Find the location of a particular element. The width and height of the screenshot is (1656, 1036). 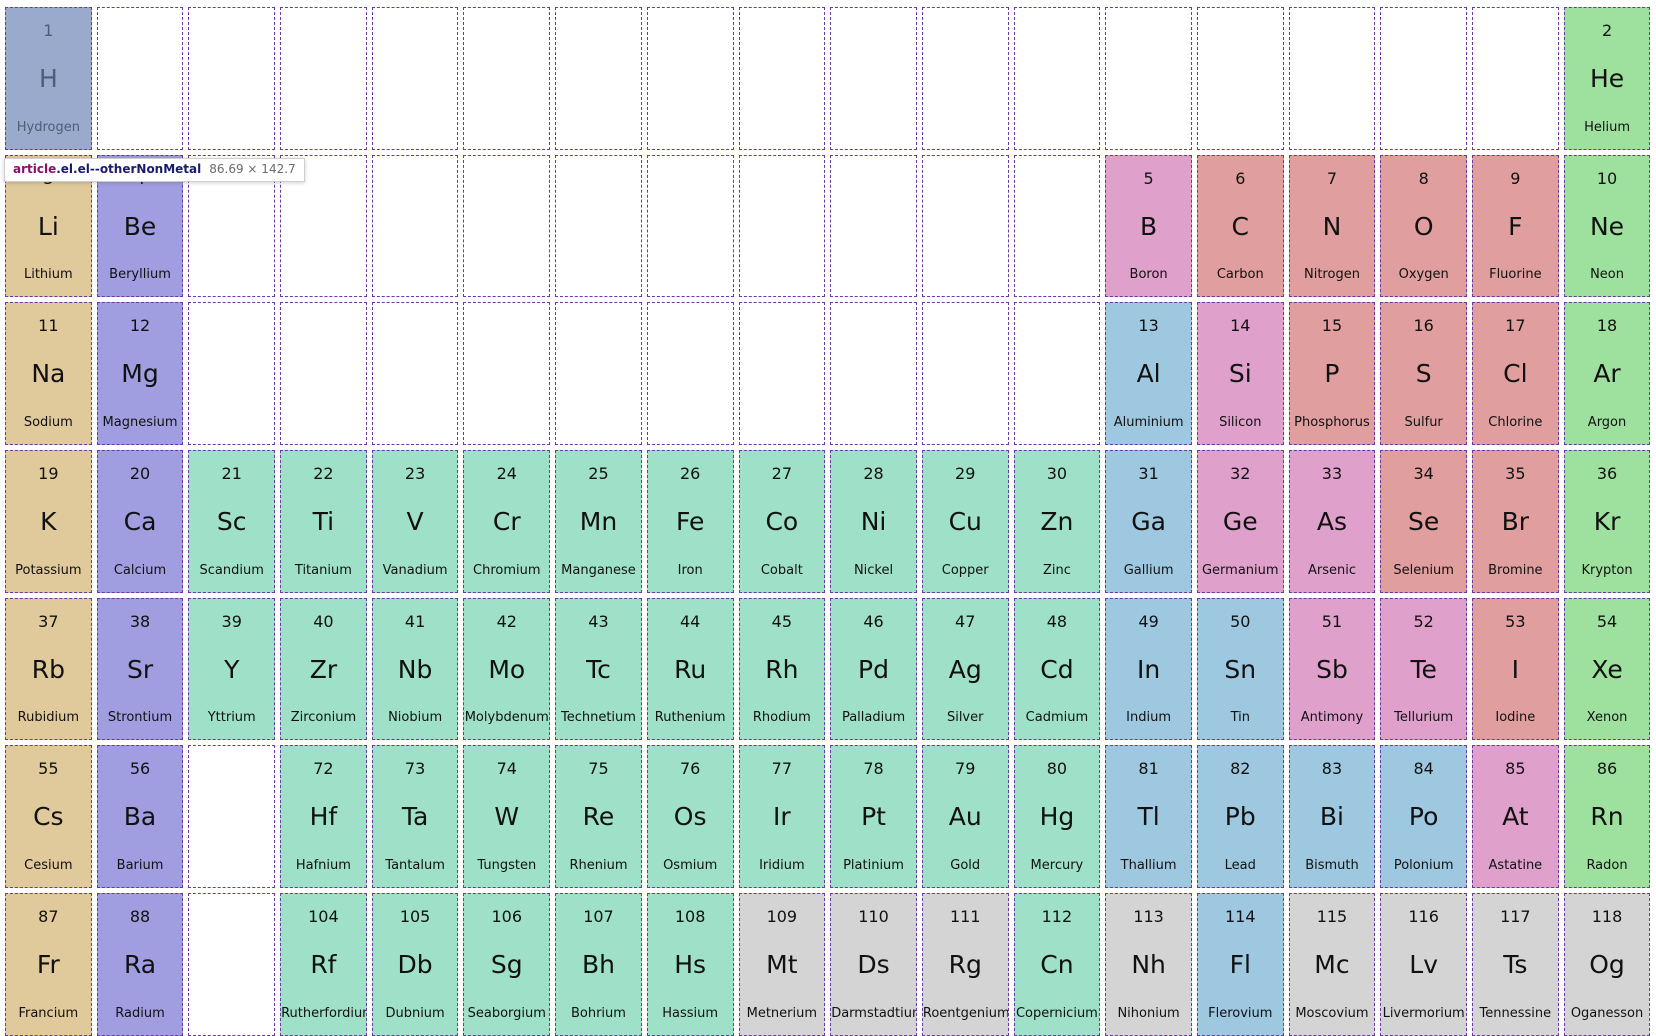

element-tile-hassium: 108 Hs Hassium is located at coordinates (690, 964).